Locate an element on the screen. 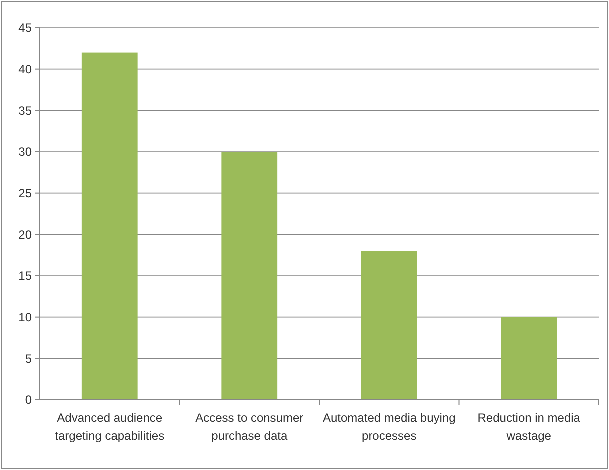  y-tick-label: 20 is located at coordinates (25, 235).